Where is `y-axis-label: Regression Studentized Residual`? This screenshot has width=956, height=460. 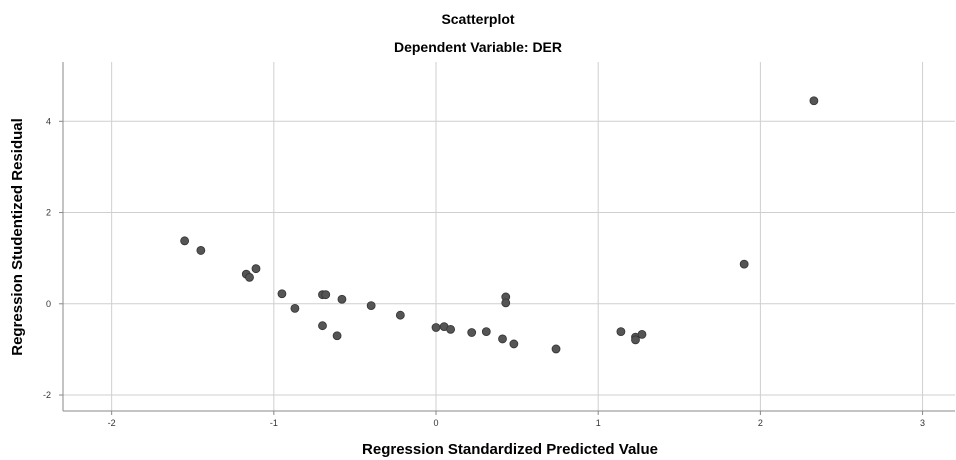 y-axis-label: Regression Studentized Residual is located at coordinates (17, 237).